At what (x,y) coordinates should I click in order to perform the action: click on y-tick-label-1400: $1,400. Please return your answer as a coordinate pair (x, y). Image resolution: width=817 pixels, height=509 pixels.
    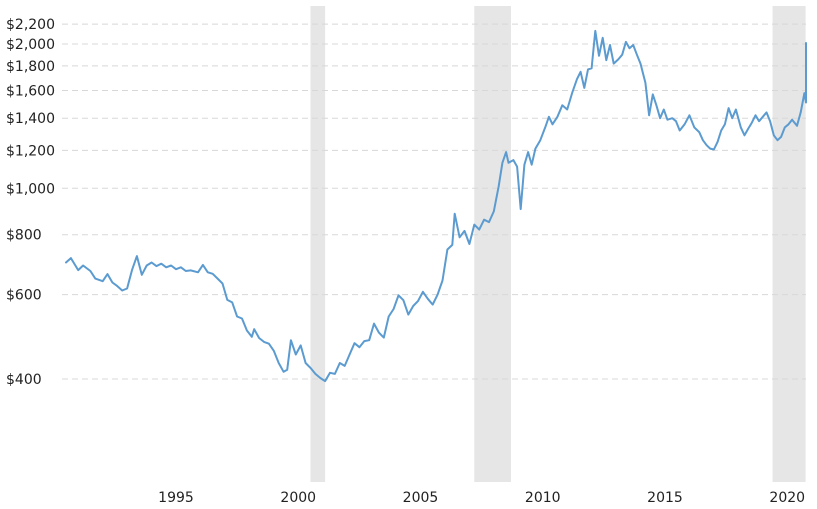
    Looking at the image, I should click on (30, 119).